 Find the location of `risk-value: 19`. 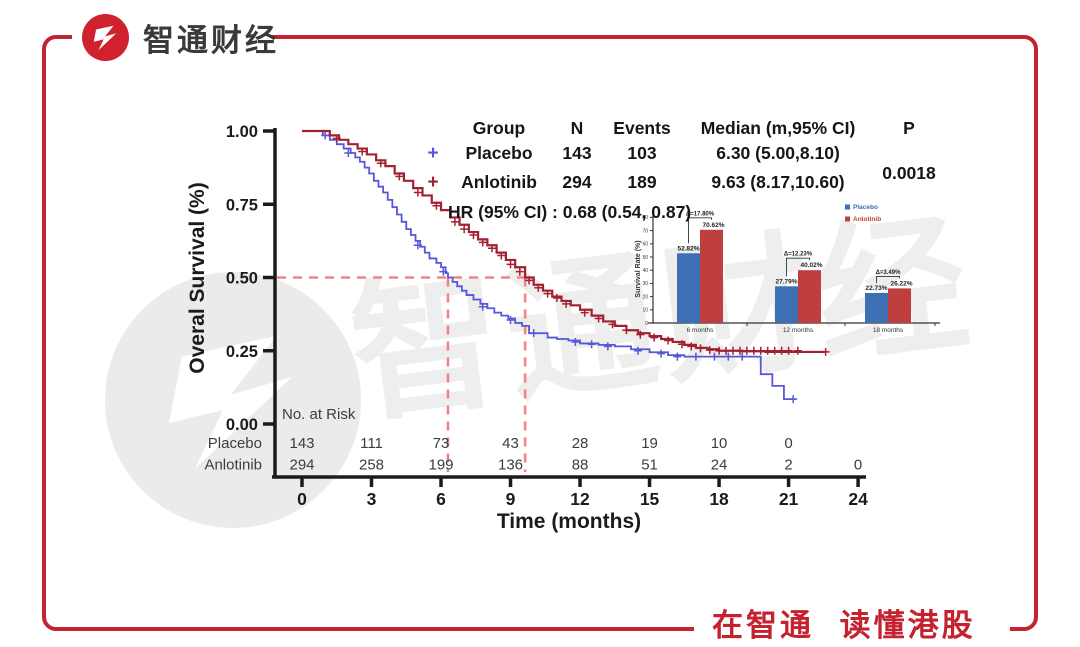

risk-value: 19 is located at coordinates (649, 443).